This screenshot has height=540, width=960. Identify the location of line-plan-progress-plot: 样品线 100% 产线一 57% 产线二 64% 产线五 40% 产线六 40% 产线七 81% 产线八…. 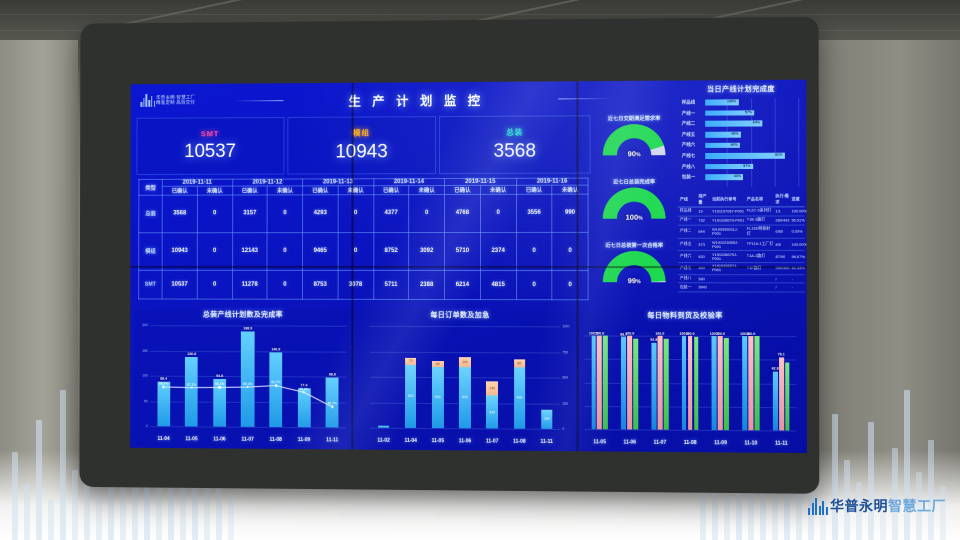
(741, 142).